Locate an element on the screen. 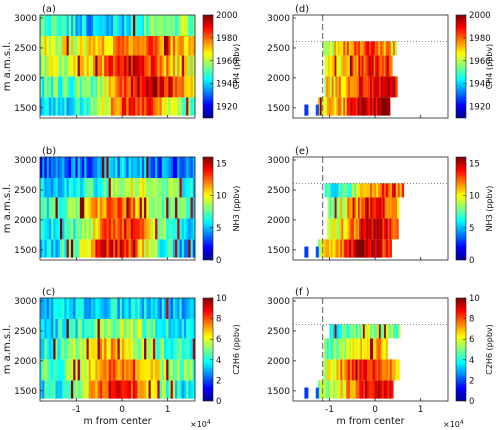  colorbar-tick-label: 1980 is located at coordinates (227, 39).